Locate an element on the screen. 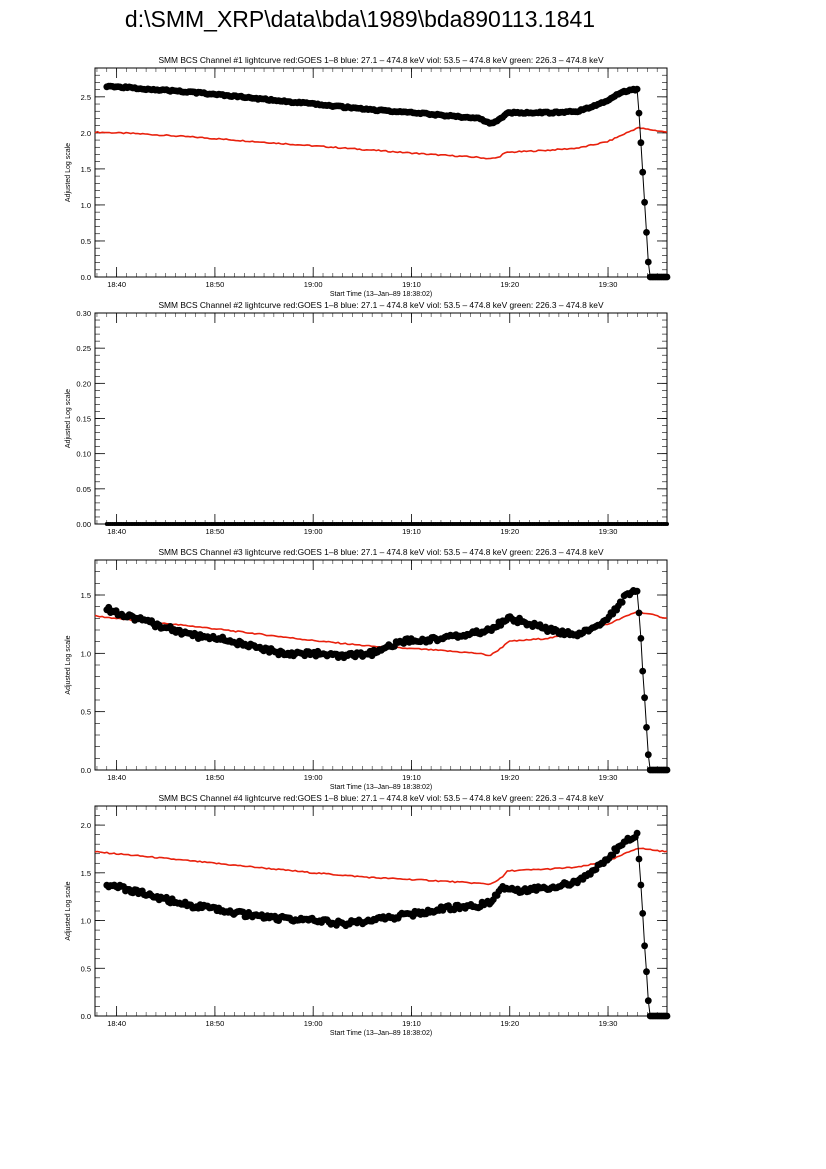 The height and width of the screenshot is (1169, 826). y-tick-label: 0.25 is located at coordinates (83, 348).